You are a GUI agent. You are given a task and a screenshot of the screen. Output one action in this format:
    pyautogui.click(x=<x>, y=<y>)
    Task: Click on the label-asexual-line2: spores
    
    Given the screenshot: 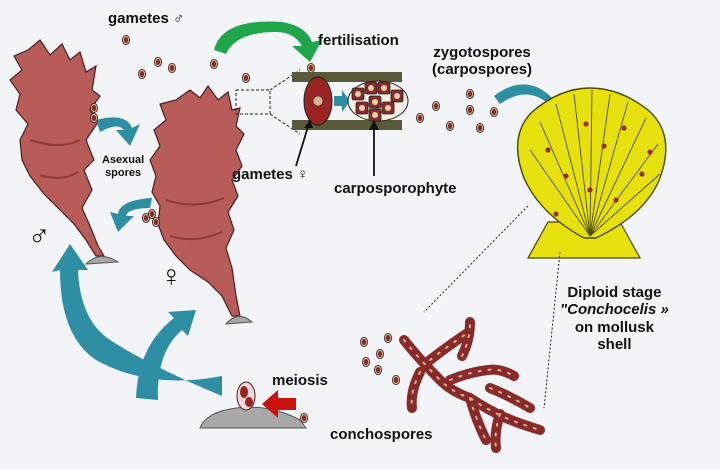 What is the action you would take?
    pyautogui.click(x=123, y=172)
    